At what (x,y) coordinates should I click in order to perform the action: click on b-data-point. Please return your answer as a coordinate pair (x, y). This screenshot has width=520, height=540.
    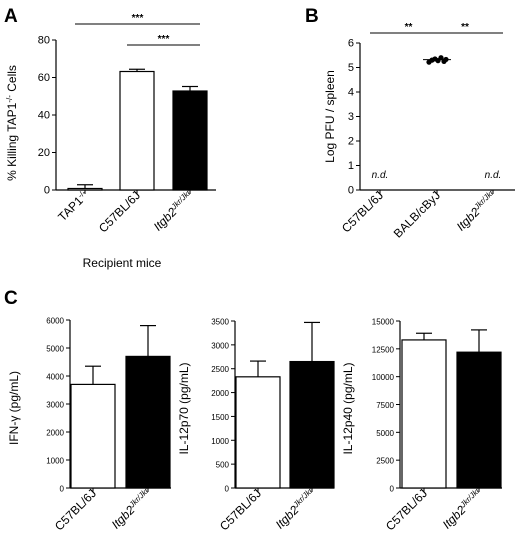
    Looking at the image, I should click on (441, 58).